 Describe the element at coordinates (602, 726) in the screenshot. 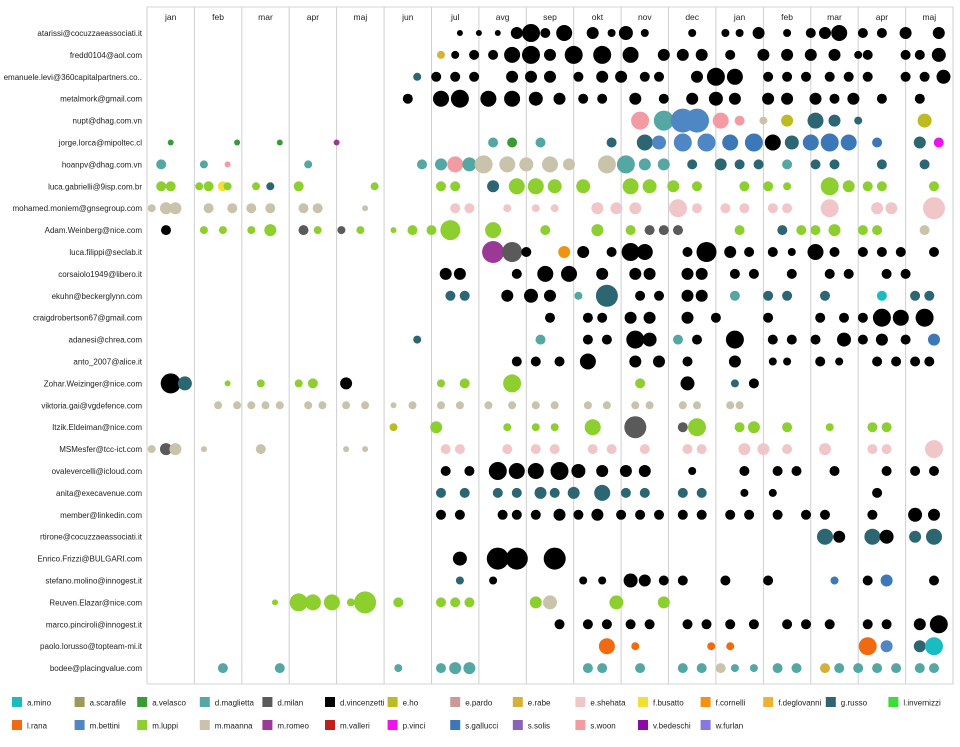

I see `legend-label: s.woon` at that location.